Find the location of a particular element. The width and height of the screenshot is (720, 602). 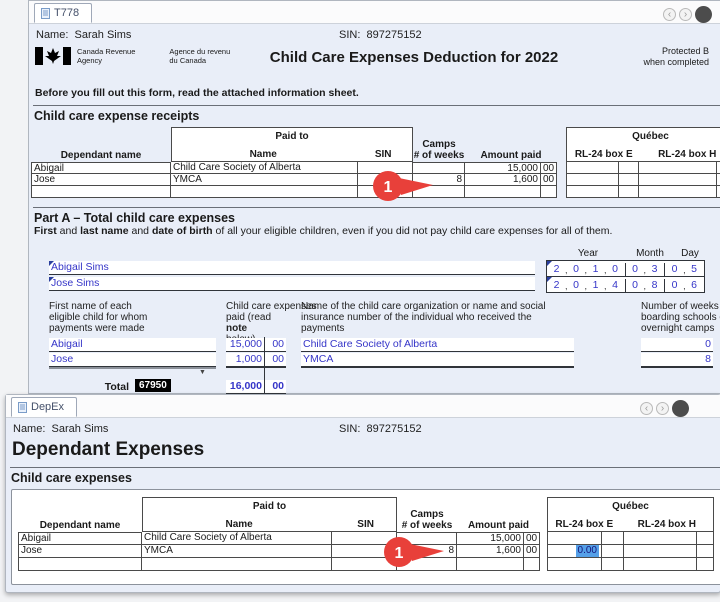

parta-amount-field: 15,000 00 is located at coordinates (256, 345).